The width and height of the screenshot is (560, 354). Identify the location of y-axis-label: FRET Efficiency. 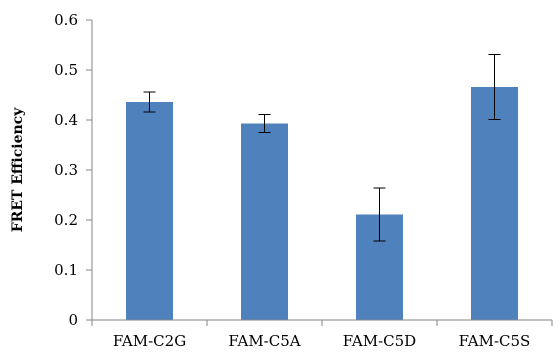
(18, 169).